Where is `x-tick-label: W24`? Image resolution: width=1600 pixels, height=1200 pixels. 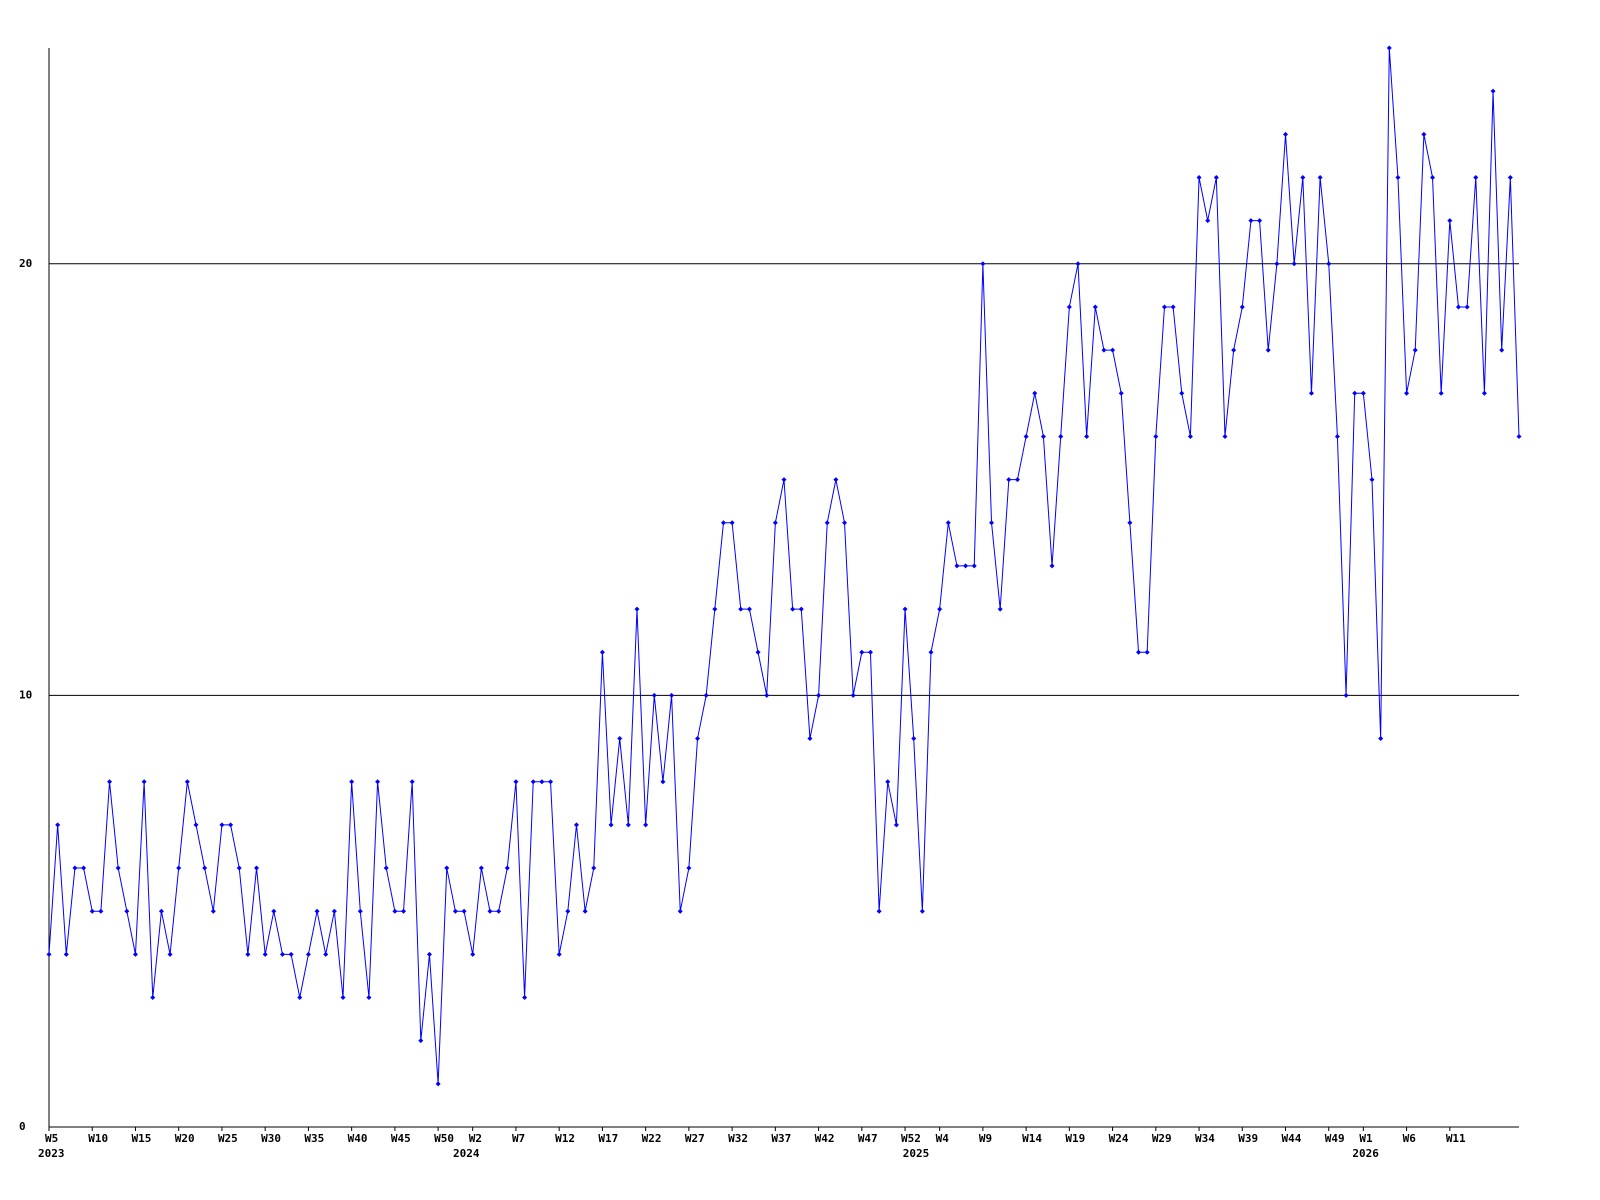
x-tick-label: W24 is located at coordinates (1119, 1138).